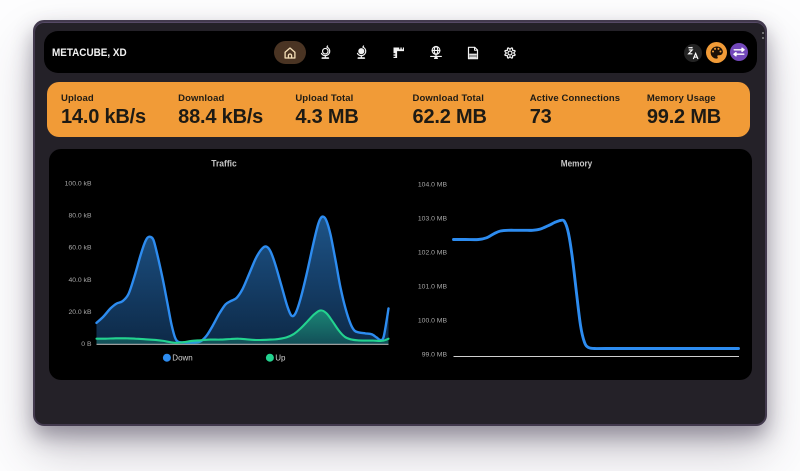 This screenshot has height=471, width=800. Describe the element at coordinates (432, 287) in the screenshot. I see `svg-text: 101.0 MB` at that location.